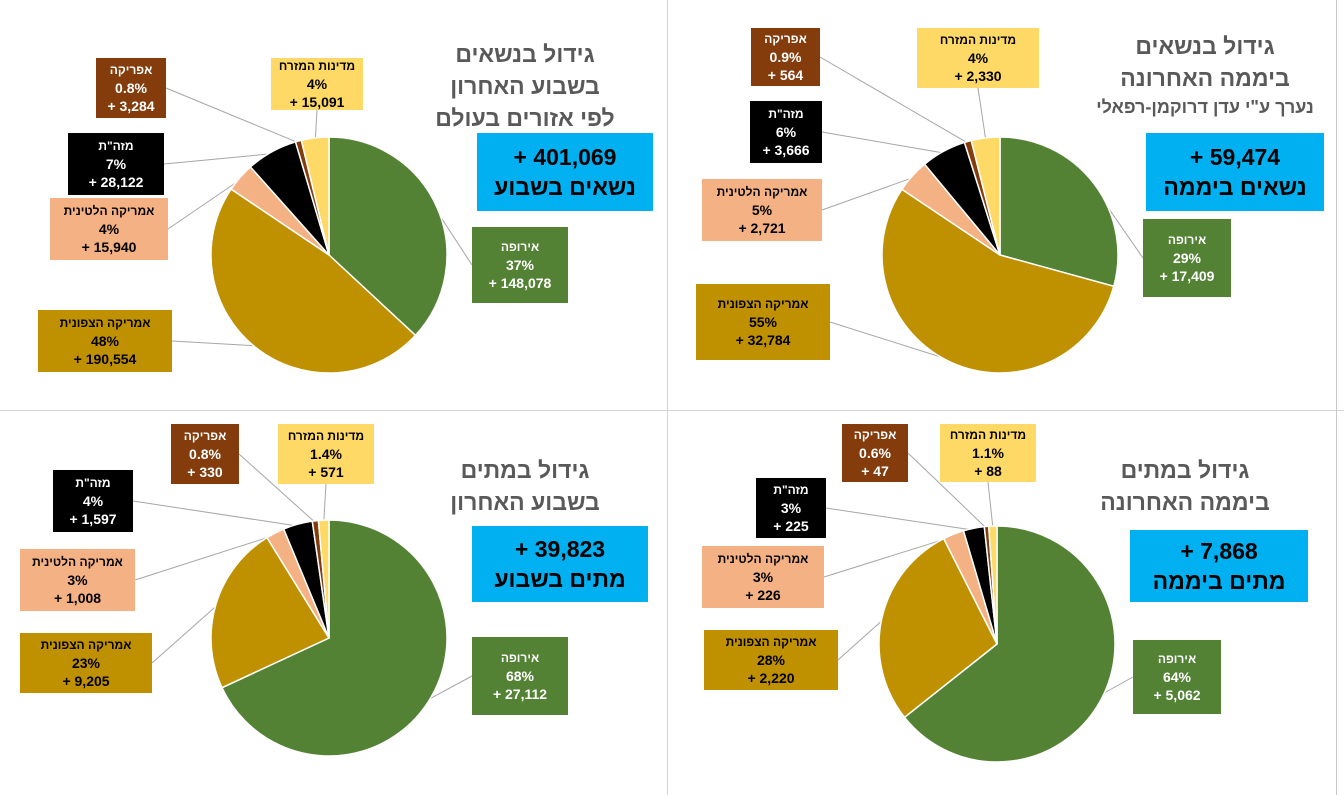 The height and width of the screenshot is (795, 1344). What do you see at coordinates (763, 321) in the screenshot?
I see `region-percent: 55%` at bounding box center [763, 321].